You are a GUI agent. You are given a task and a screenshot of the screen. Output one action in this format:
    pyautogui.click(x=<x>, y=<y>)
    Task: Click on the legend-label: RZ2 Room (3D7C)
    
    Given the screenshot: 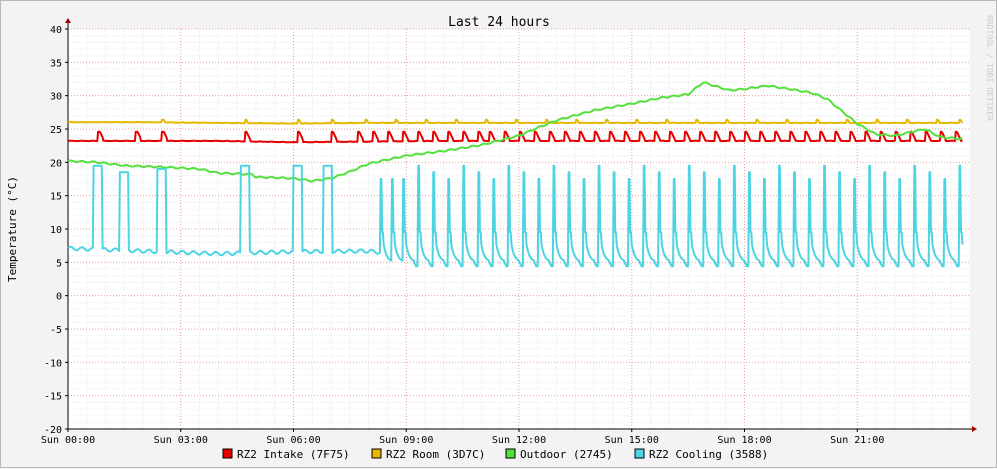 What is the action you would take?
    pyautogui.click(x=435, y=454)
    